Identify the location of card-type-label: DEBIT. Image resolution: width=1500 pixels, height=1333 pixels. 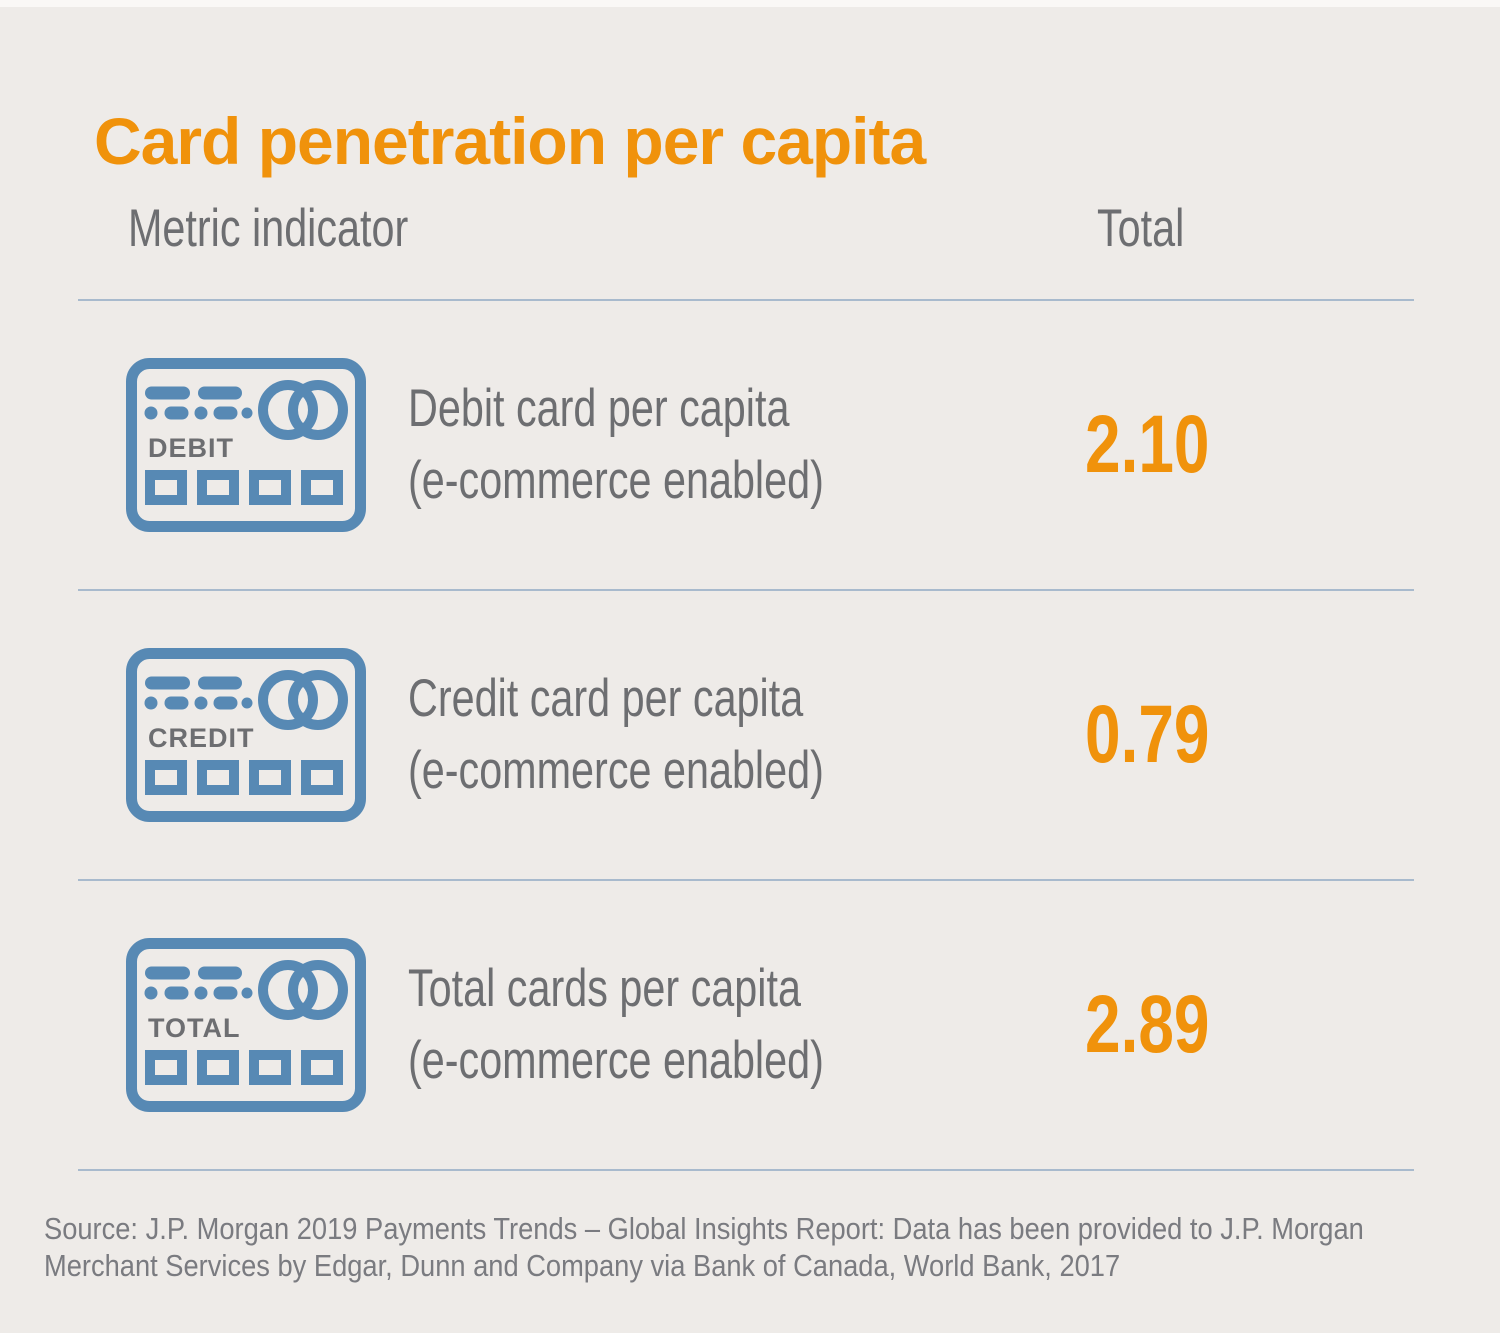
(191, 448).